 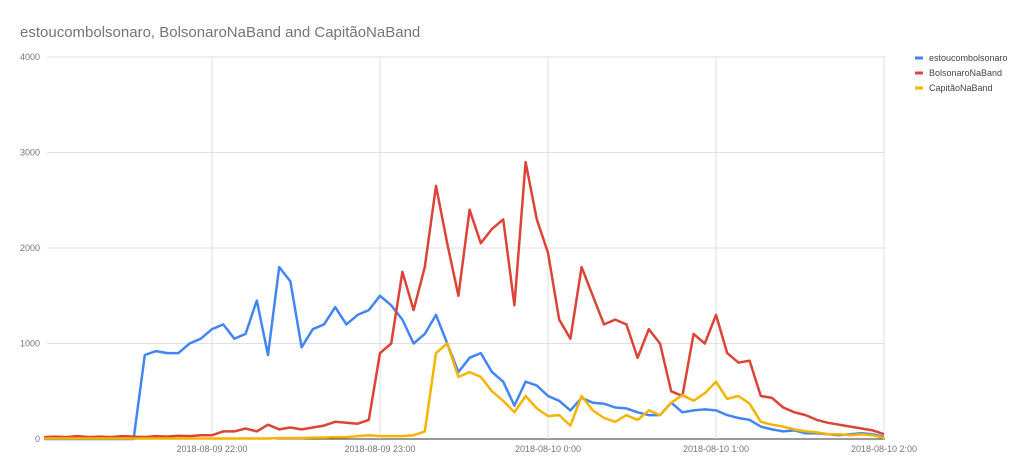 What do you see at coordinates (716, 449) in the screenshot?
I see `x-tick-label: 2018-08-10 1:00` at bounding box center [716, 449].